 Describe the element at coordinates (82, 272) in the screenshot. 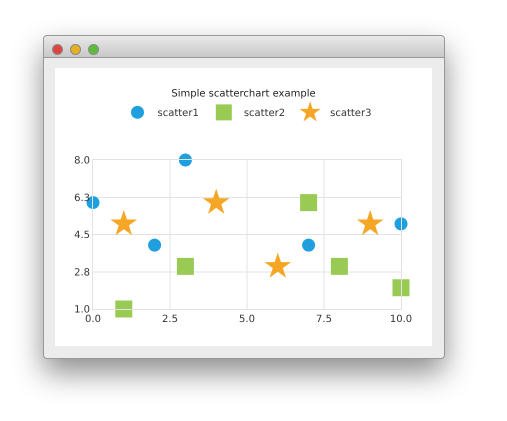

I see `y-tick-label: 2.8` at that location.